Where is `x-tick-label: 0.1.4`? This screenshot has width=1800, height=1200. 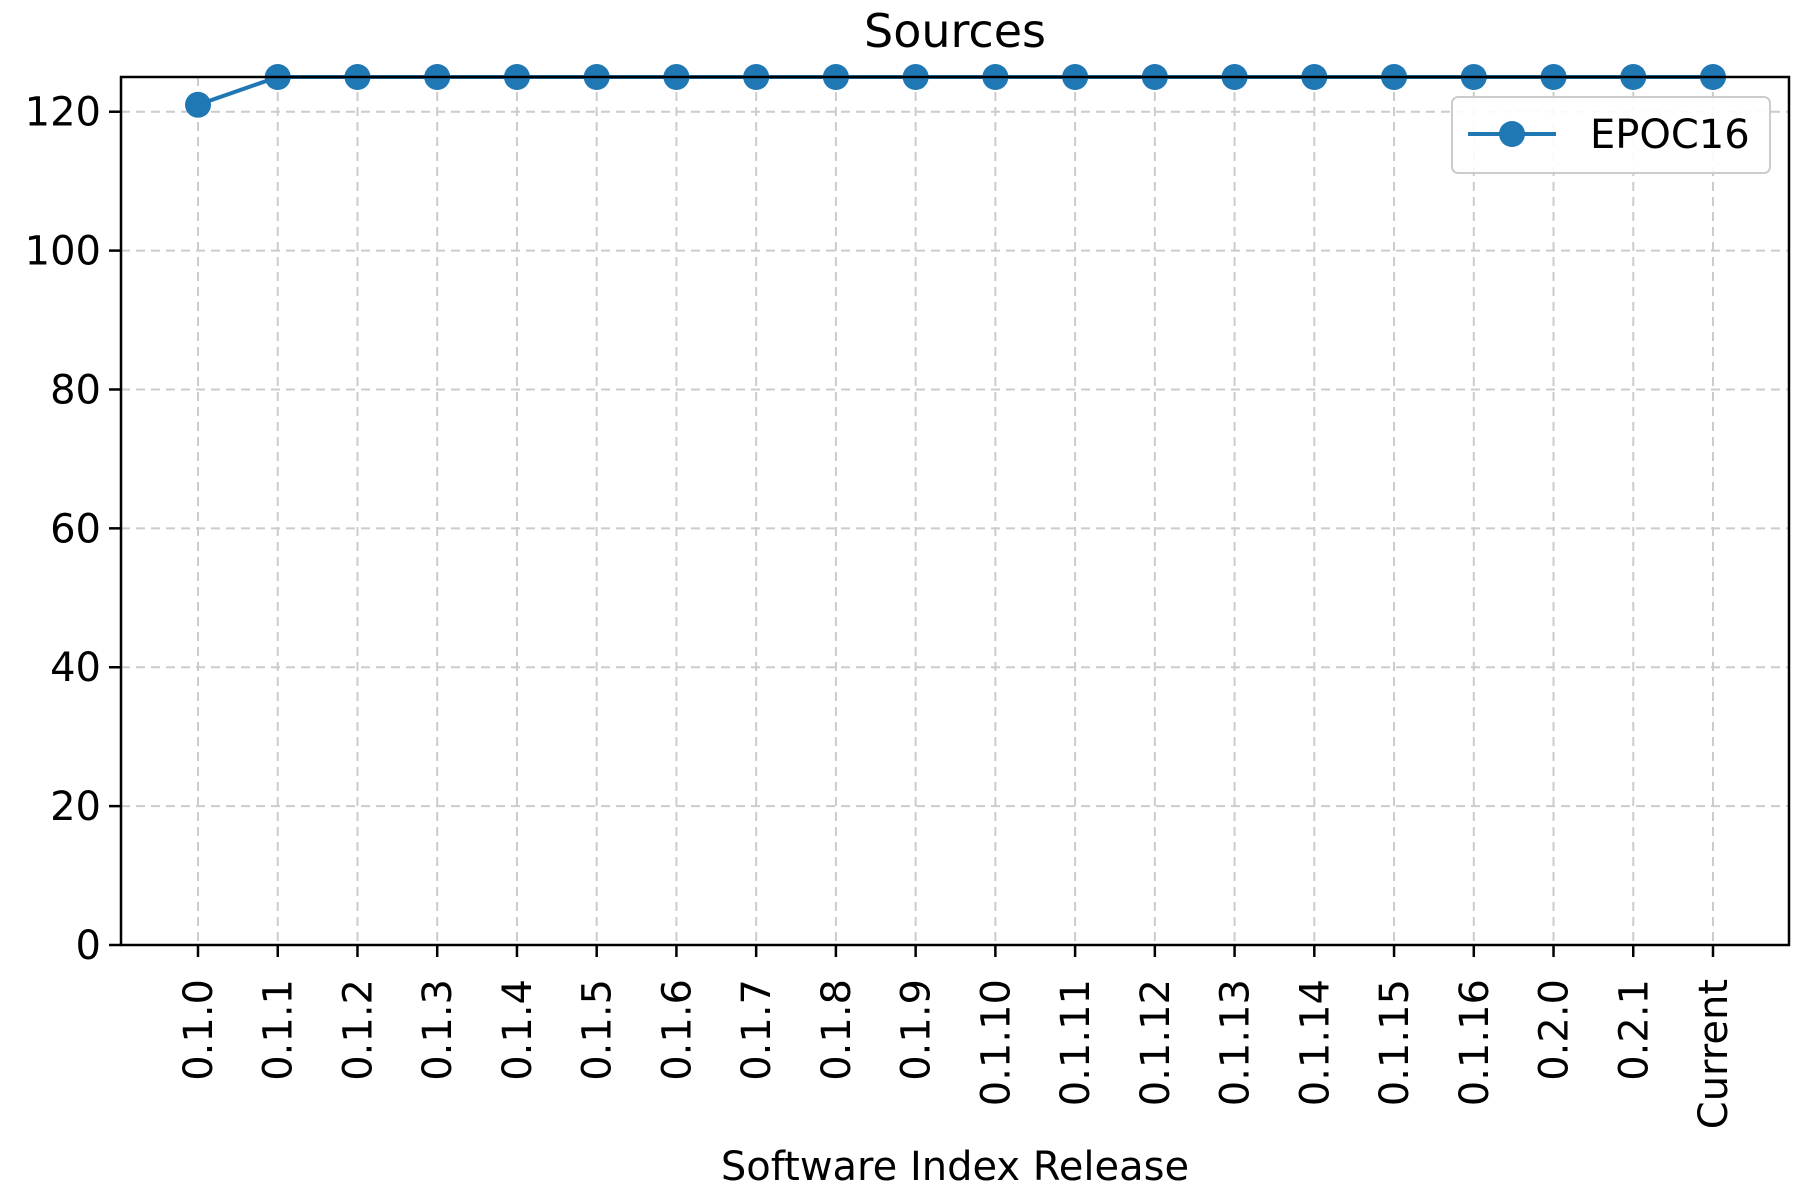 x-tick-label: 0.1.4 is located at coordinates (518, 1030).